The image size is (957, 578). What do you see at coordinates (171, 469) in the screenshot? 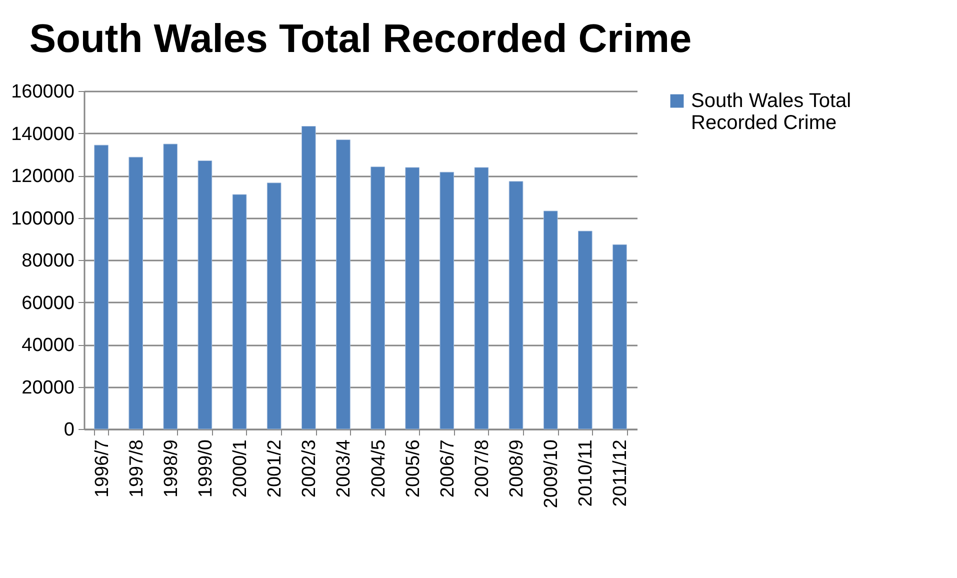
I see `x-tick-label: 1998/9` at bounding box center [171, 469].